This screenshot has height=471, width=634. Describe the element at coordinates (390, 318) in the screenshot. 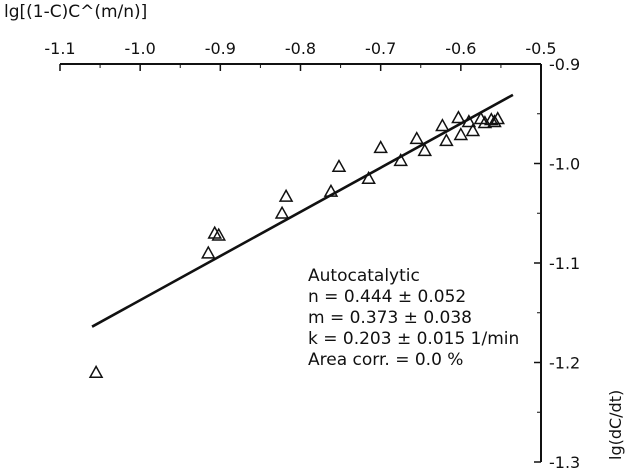

I see `annotation-m: m = 0.373 ± 0.038` at that location.